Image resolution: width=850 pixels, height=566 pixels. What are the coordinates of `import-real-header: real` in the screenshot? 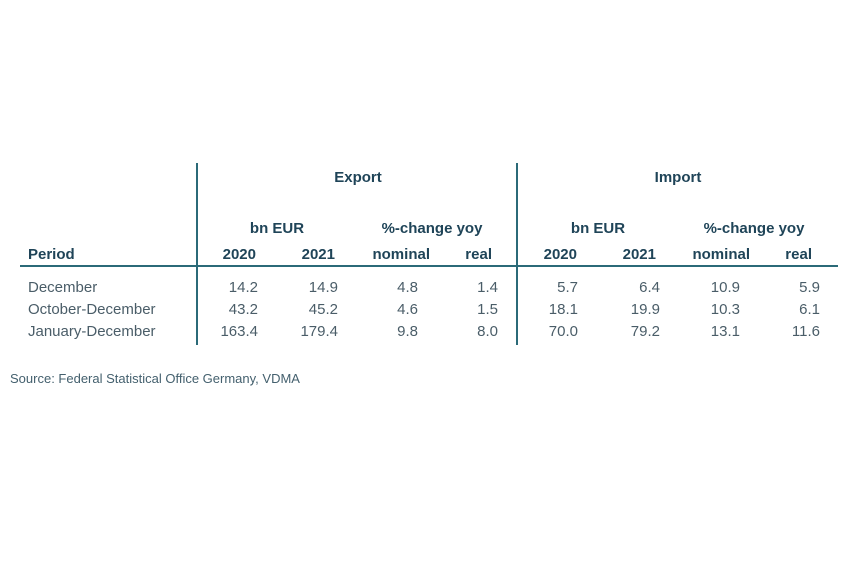 It's located at (798, 254).